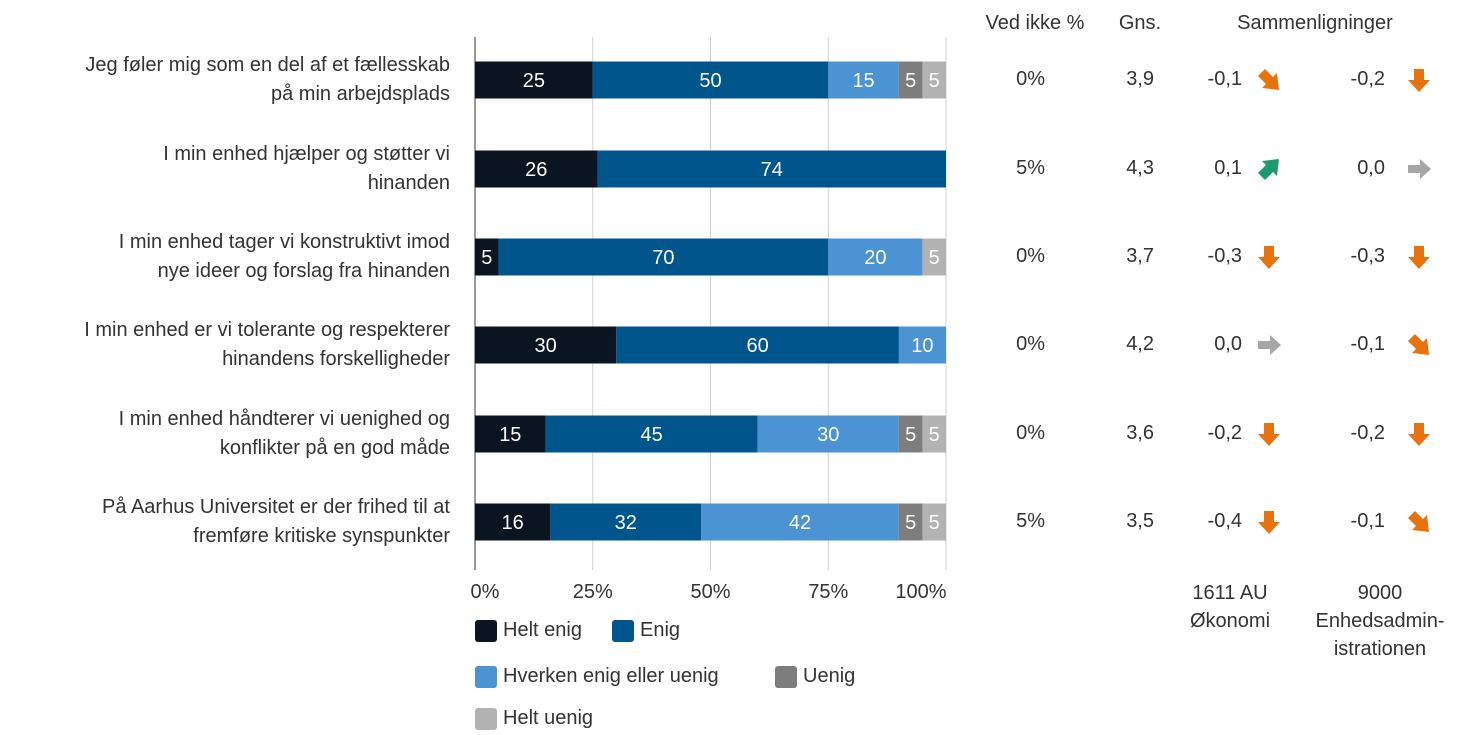 This screenshot has height=735, width=1468. What do you see at coordinates (1371, 168) in the screenshot?
I see `comparison-2-value: 0,0` at bounding box center [1371, 168].